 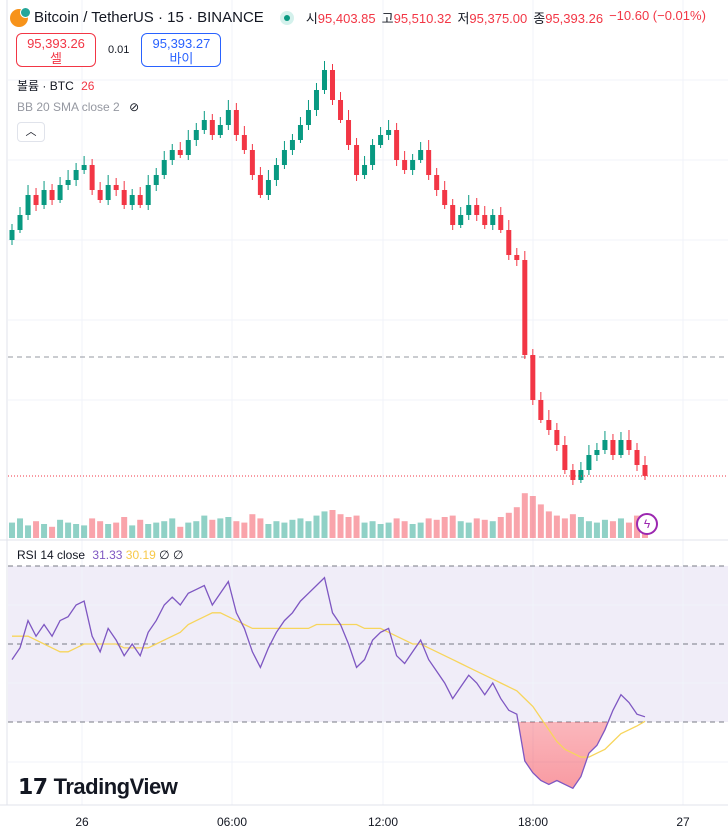 I want to click on buy-button: 95,393.27 바이, so click(x=181, y=50).